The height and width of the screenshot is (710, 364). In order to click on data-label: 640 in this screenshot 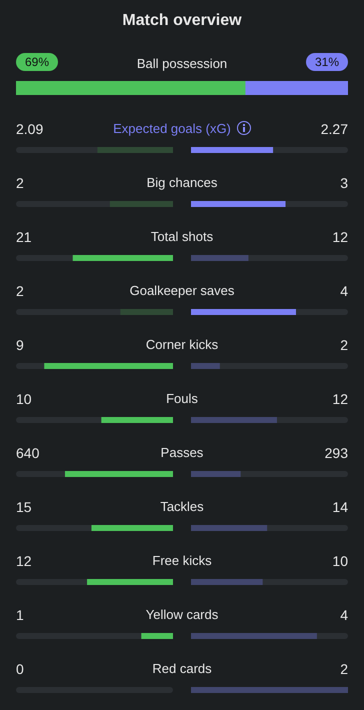, I will do `click(28, 453)`.